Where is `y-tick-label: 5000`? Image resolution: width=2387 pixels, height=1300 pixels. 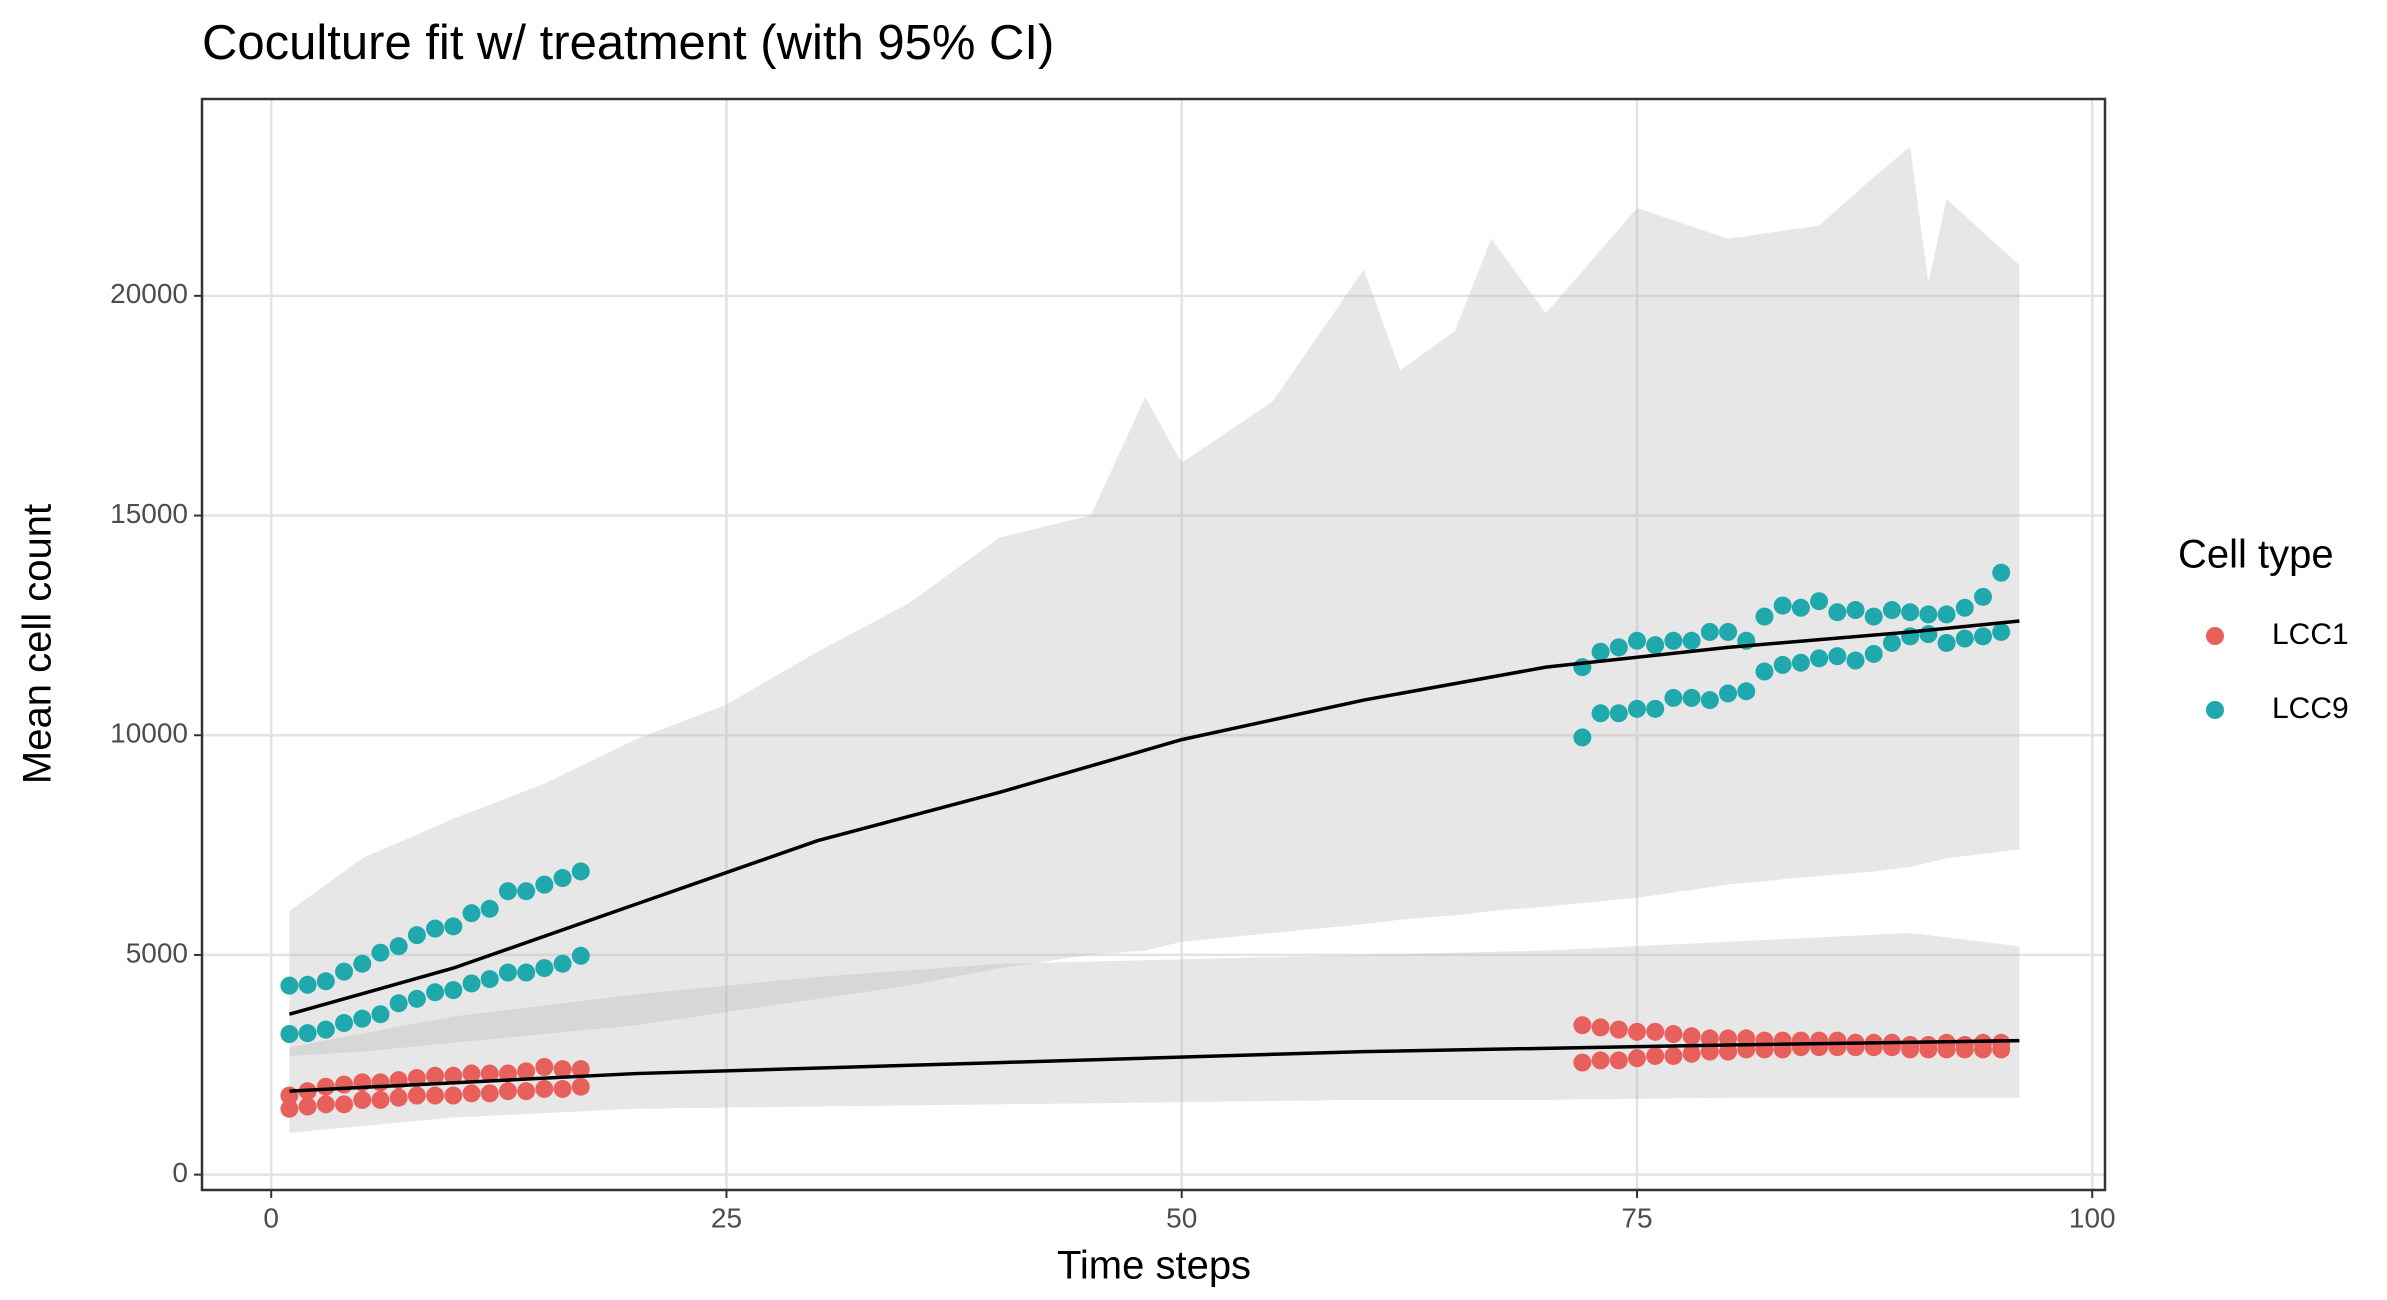 y-tick-label: 5000 is located at coordinates (157, 952).